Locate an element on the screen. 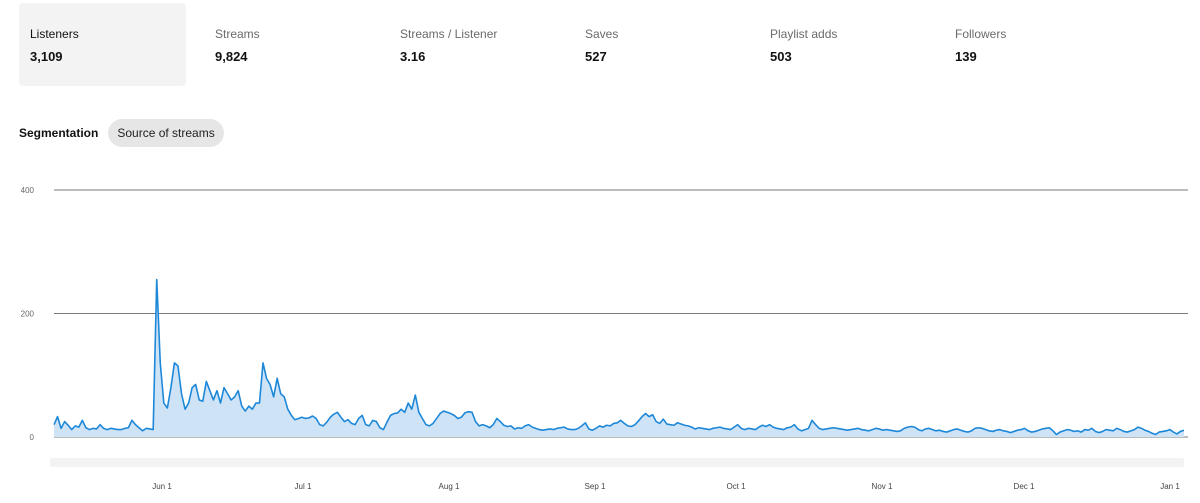 This screenshot has height=503, width=1200. metric-label: Streams is located at coordinates (237, 34).